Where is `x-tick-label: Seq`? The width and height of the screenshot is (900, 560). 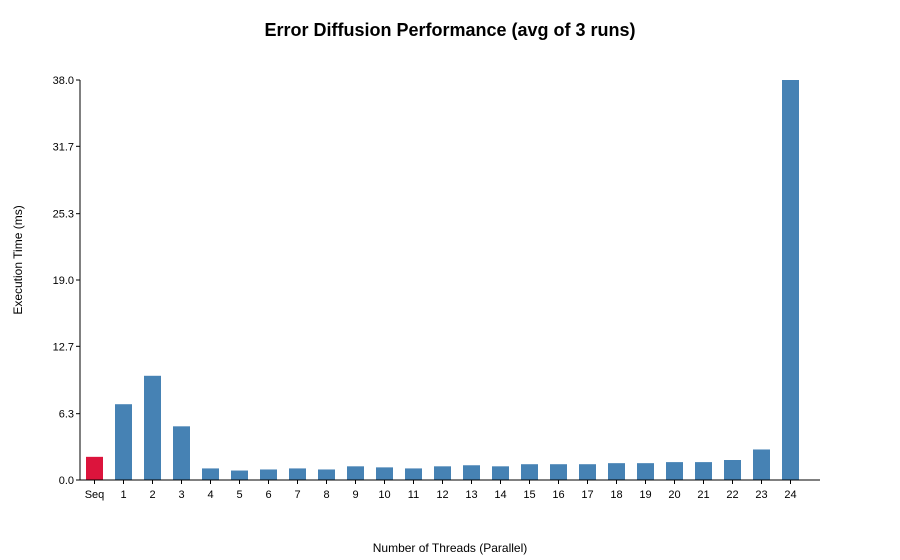
x-tick-label: Seq is located at coordinates (95, 495).